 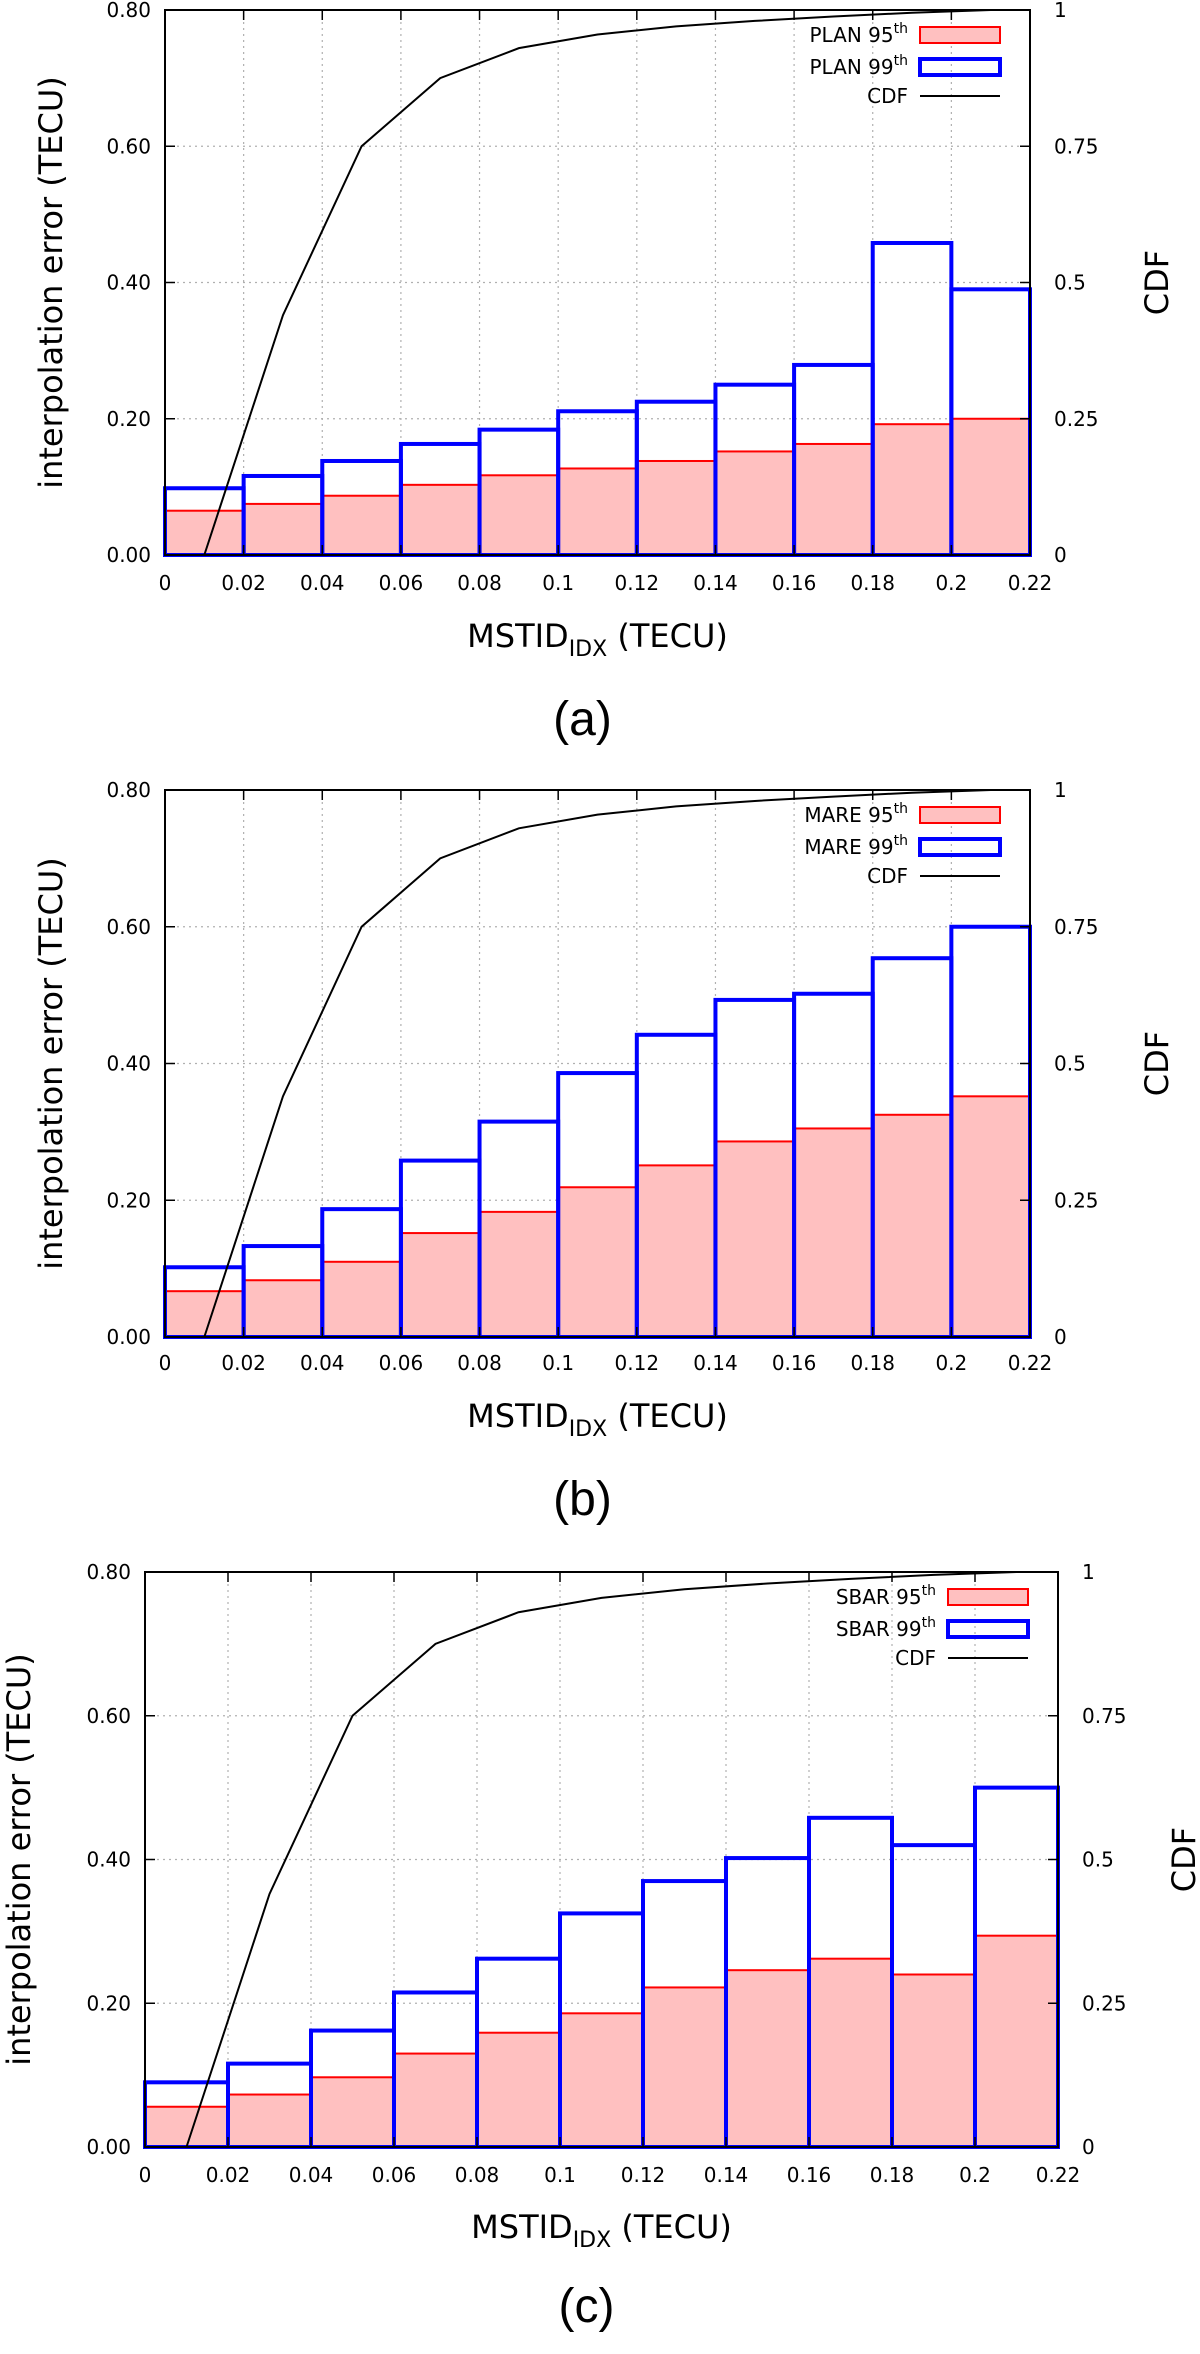 I want to click on y-tick-label: 0.20, so click(x=128, y=419).